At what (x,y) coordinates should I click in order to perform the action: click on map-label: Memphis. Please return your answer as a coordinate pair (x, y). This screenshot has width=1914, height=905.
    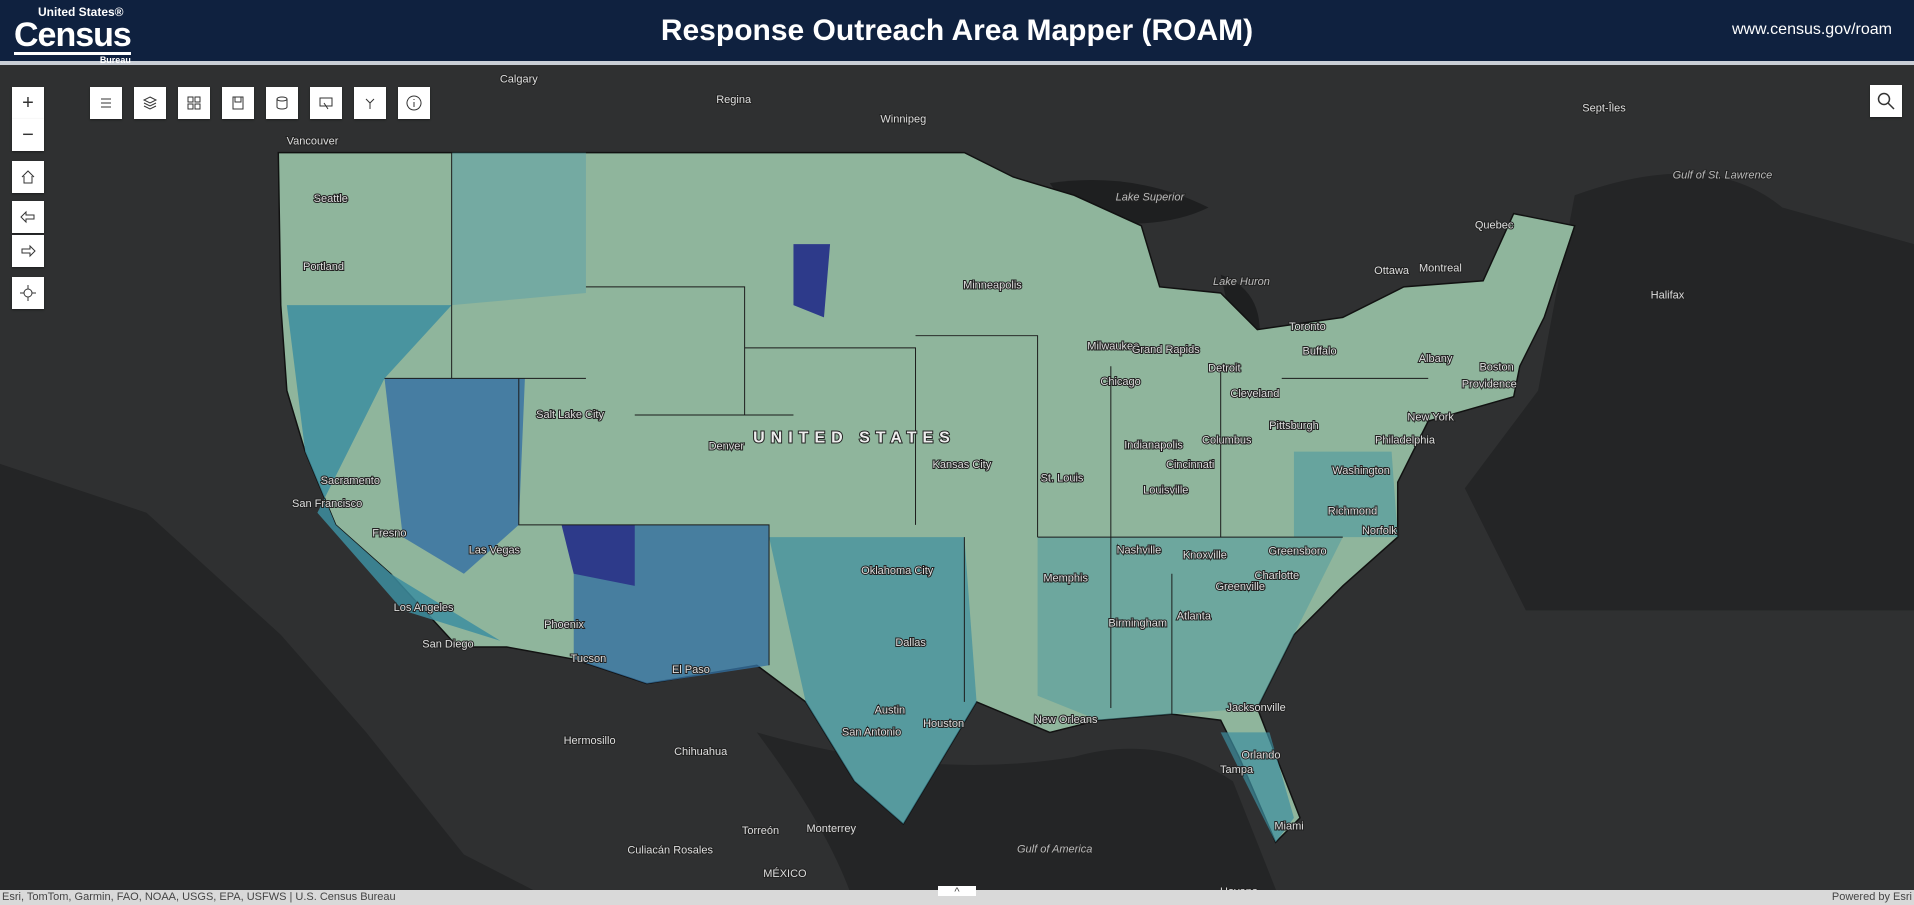
    Looking at the image, I should click on (1065, 579).